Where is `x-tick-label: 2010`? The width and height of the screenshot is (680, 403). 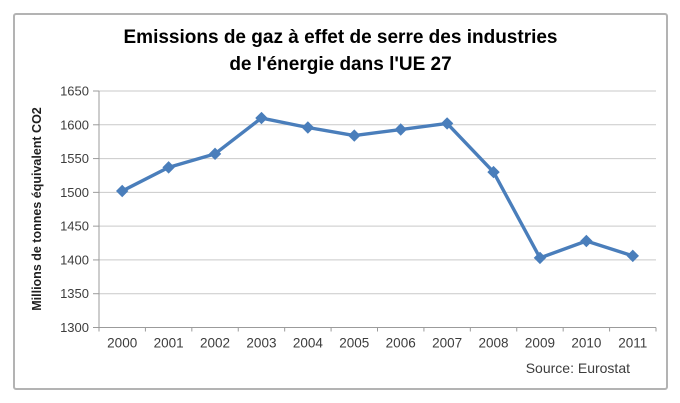 x-tick-label: 2010 is located at coordinates (586, 343).